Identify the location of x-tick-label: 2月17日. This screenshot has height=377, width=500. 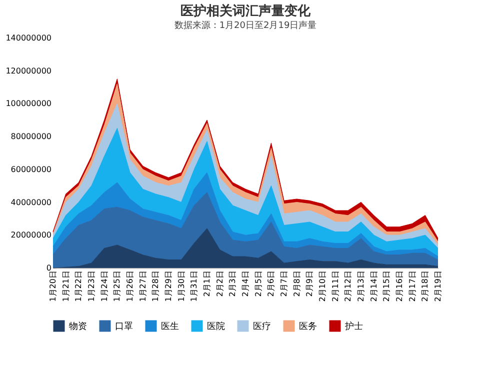
(412, 286).